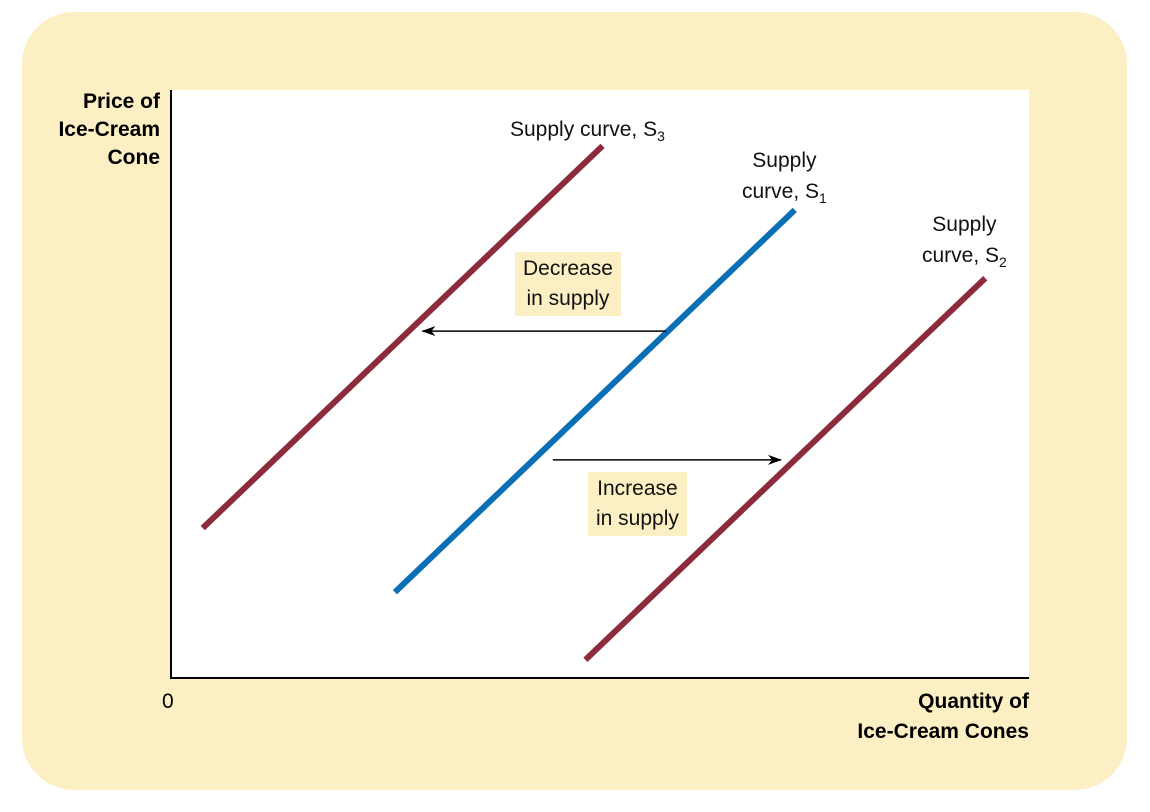 Image resolution: width=1150 pixels, height=812 pixels. What do you see at coordinates (637, 504) in the screenshot?
I see `increase-label: Increase in supply` at bounding box center [637, 504].